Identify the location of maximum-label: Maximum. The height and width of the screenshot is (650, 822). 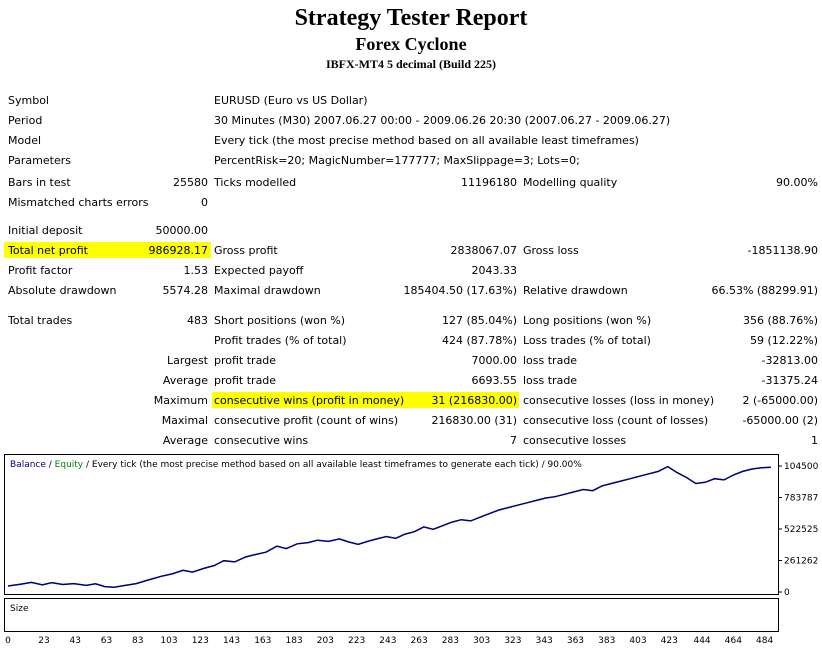
(180, 400).